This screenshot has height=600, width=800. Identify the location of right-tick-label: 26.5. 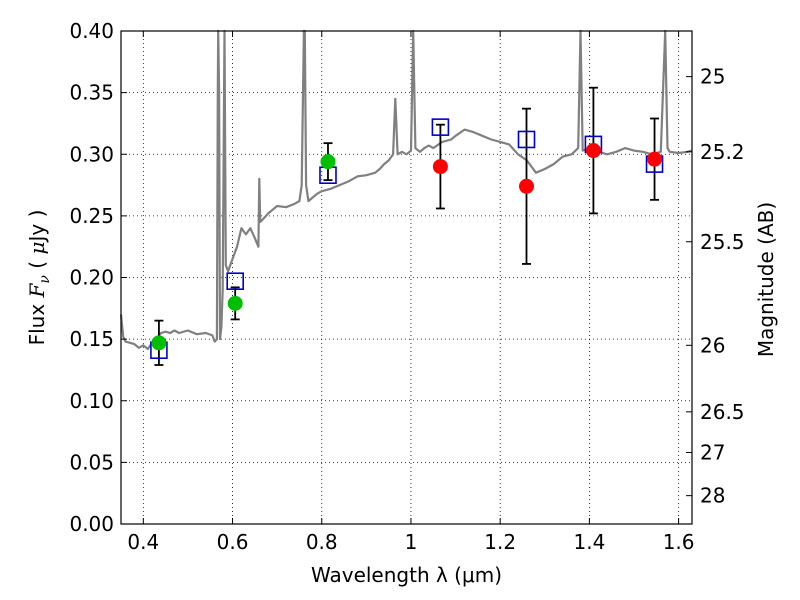
(722, 412).